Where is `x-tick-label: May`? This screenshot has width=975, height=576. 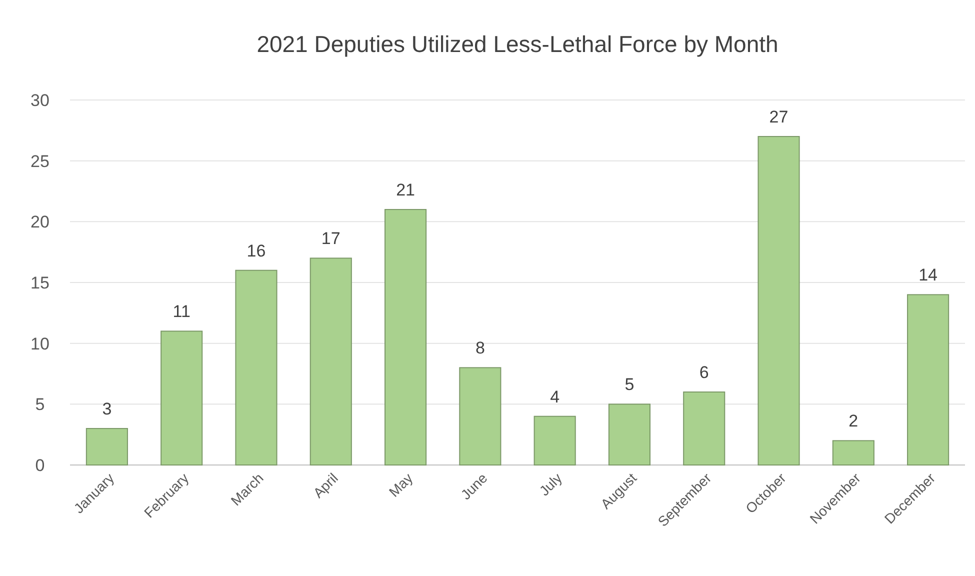
x-tick-label: May is located at coordinates (401, 485).